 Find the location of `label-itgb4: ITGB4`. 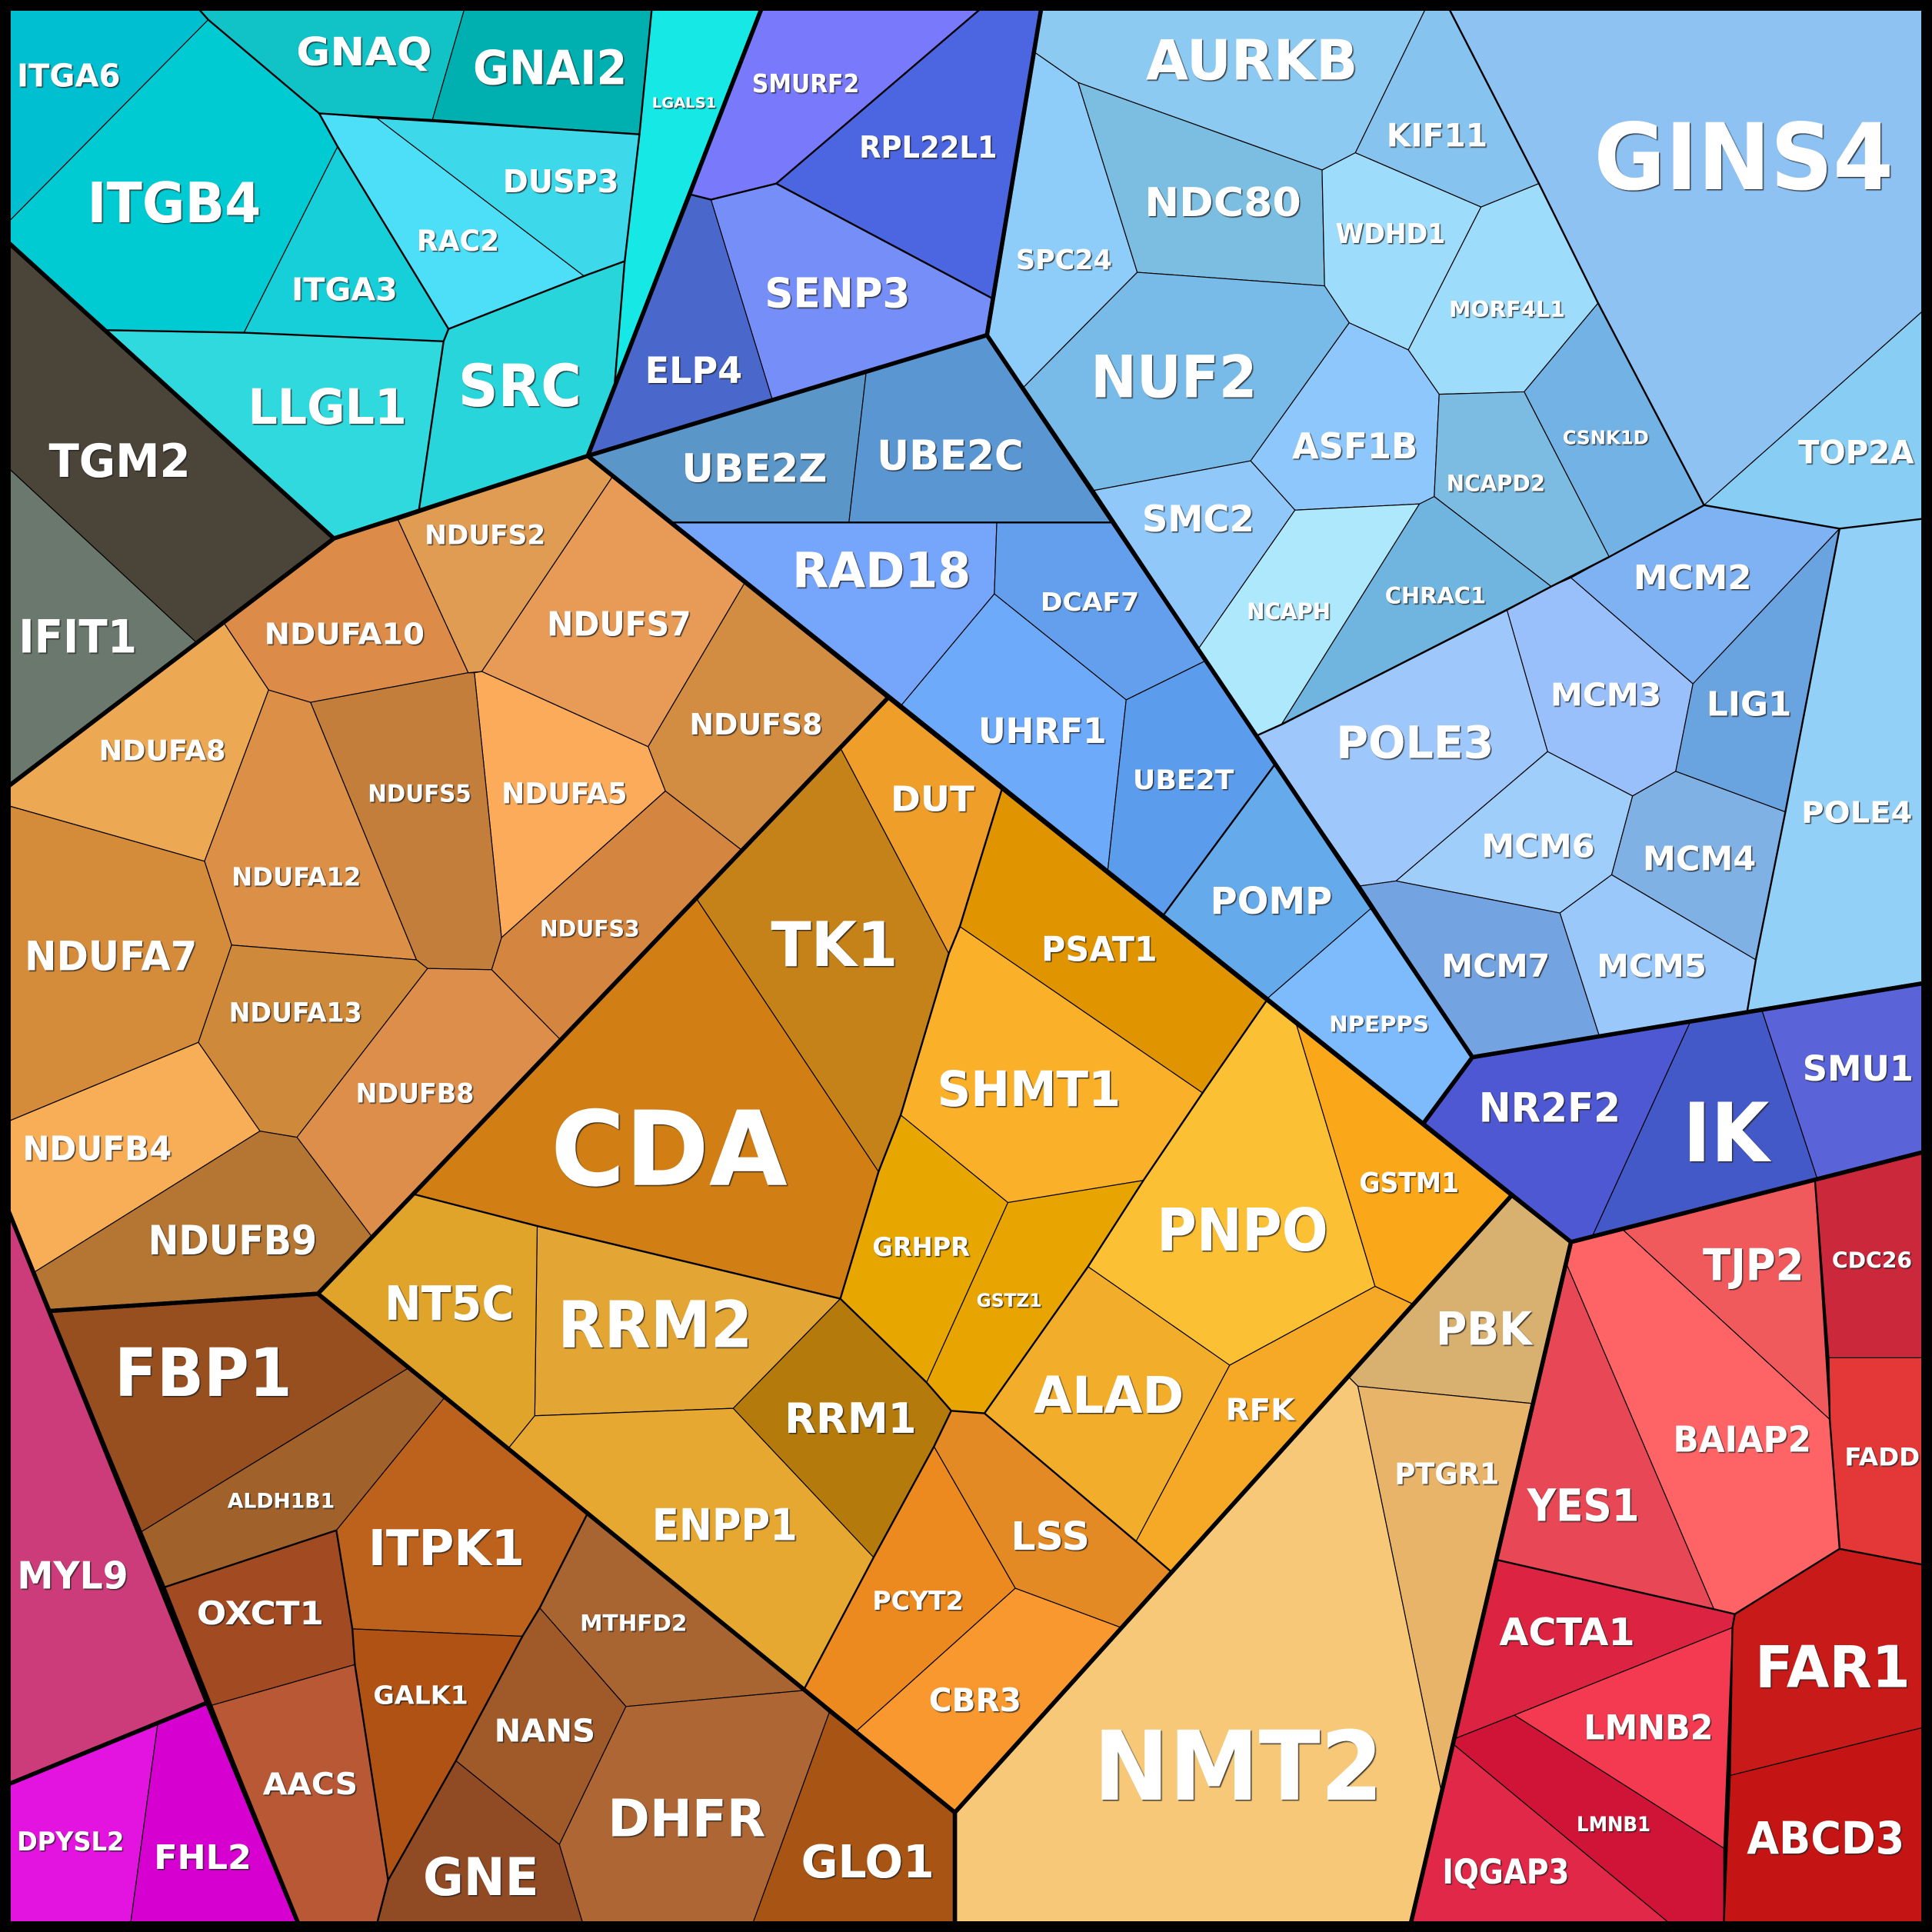

label-itgb4: ITGB4 is located at coordinates (174, 204).